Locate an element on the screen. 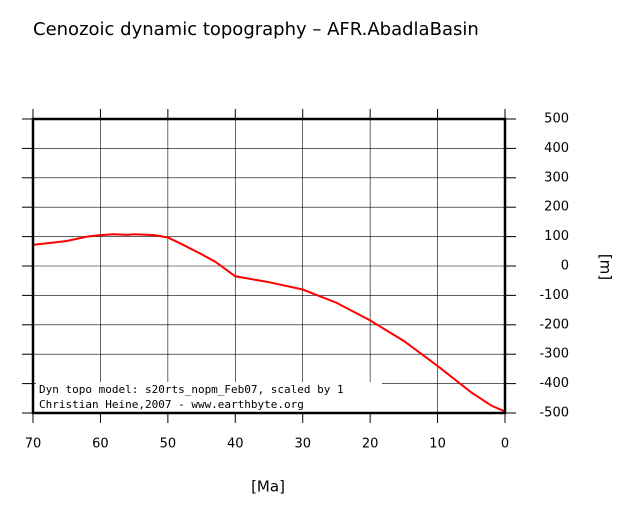 The height and width of the screenshot is (515, 635). y-tick-label: -500 is located at coordinates (554, 413).